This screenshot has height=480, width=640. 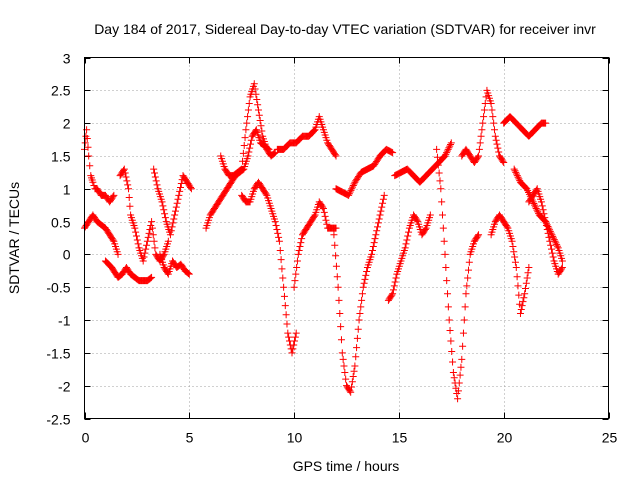 What do you see at coordinates (510, 264) in the screenshot?
I see `series-track-r` at bounding box center [510, 264].